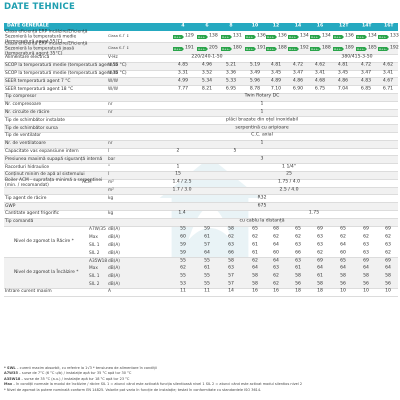 The image size is (400, 400). What do you see at coordinates (320, 73) in the screenshot?
I see `cell-value: 3.41` at bounding box center [320, 73].